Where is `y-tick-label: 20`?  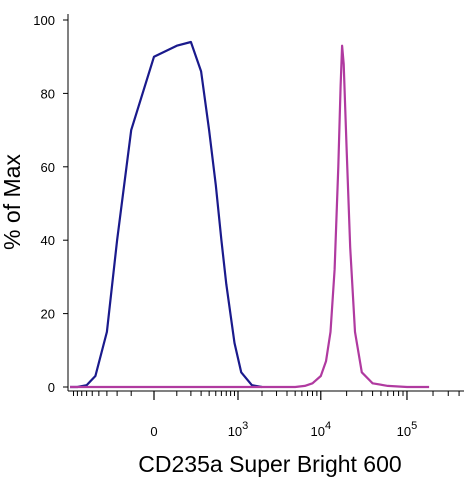 y-tick-label: 20 is located at coordinates (48, 314).